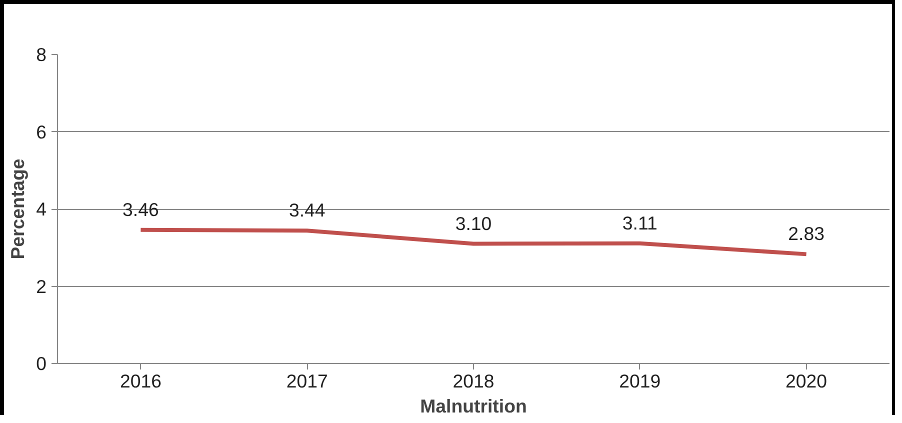 This screenshot has height=423, width=902. What do you see at coordinates (307, 210) in the screenshot?
I see `data-label: 3.44` at bounding box center [307, 210].